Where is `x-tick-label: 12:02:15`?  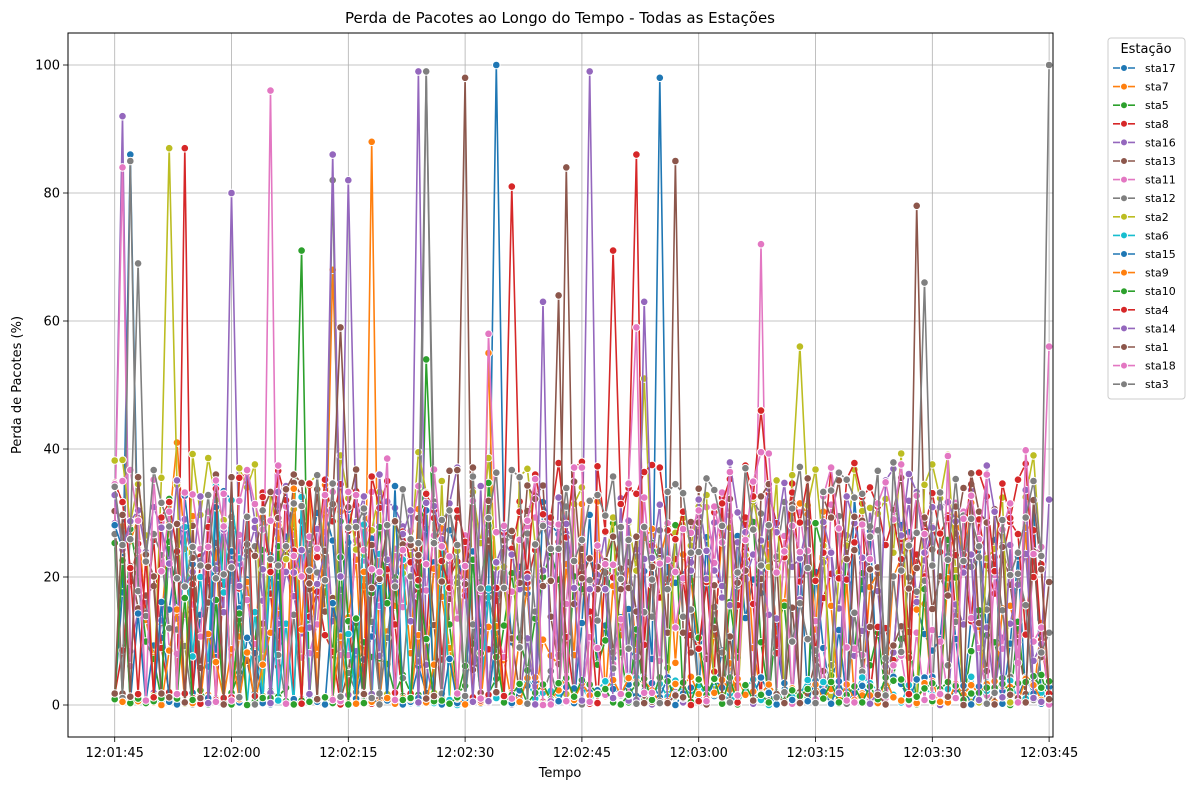
x-tick-label: 12:02:15 is located at coordinates (348, 753).